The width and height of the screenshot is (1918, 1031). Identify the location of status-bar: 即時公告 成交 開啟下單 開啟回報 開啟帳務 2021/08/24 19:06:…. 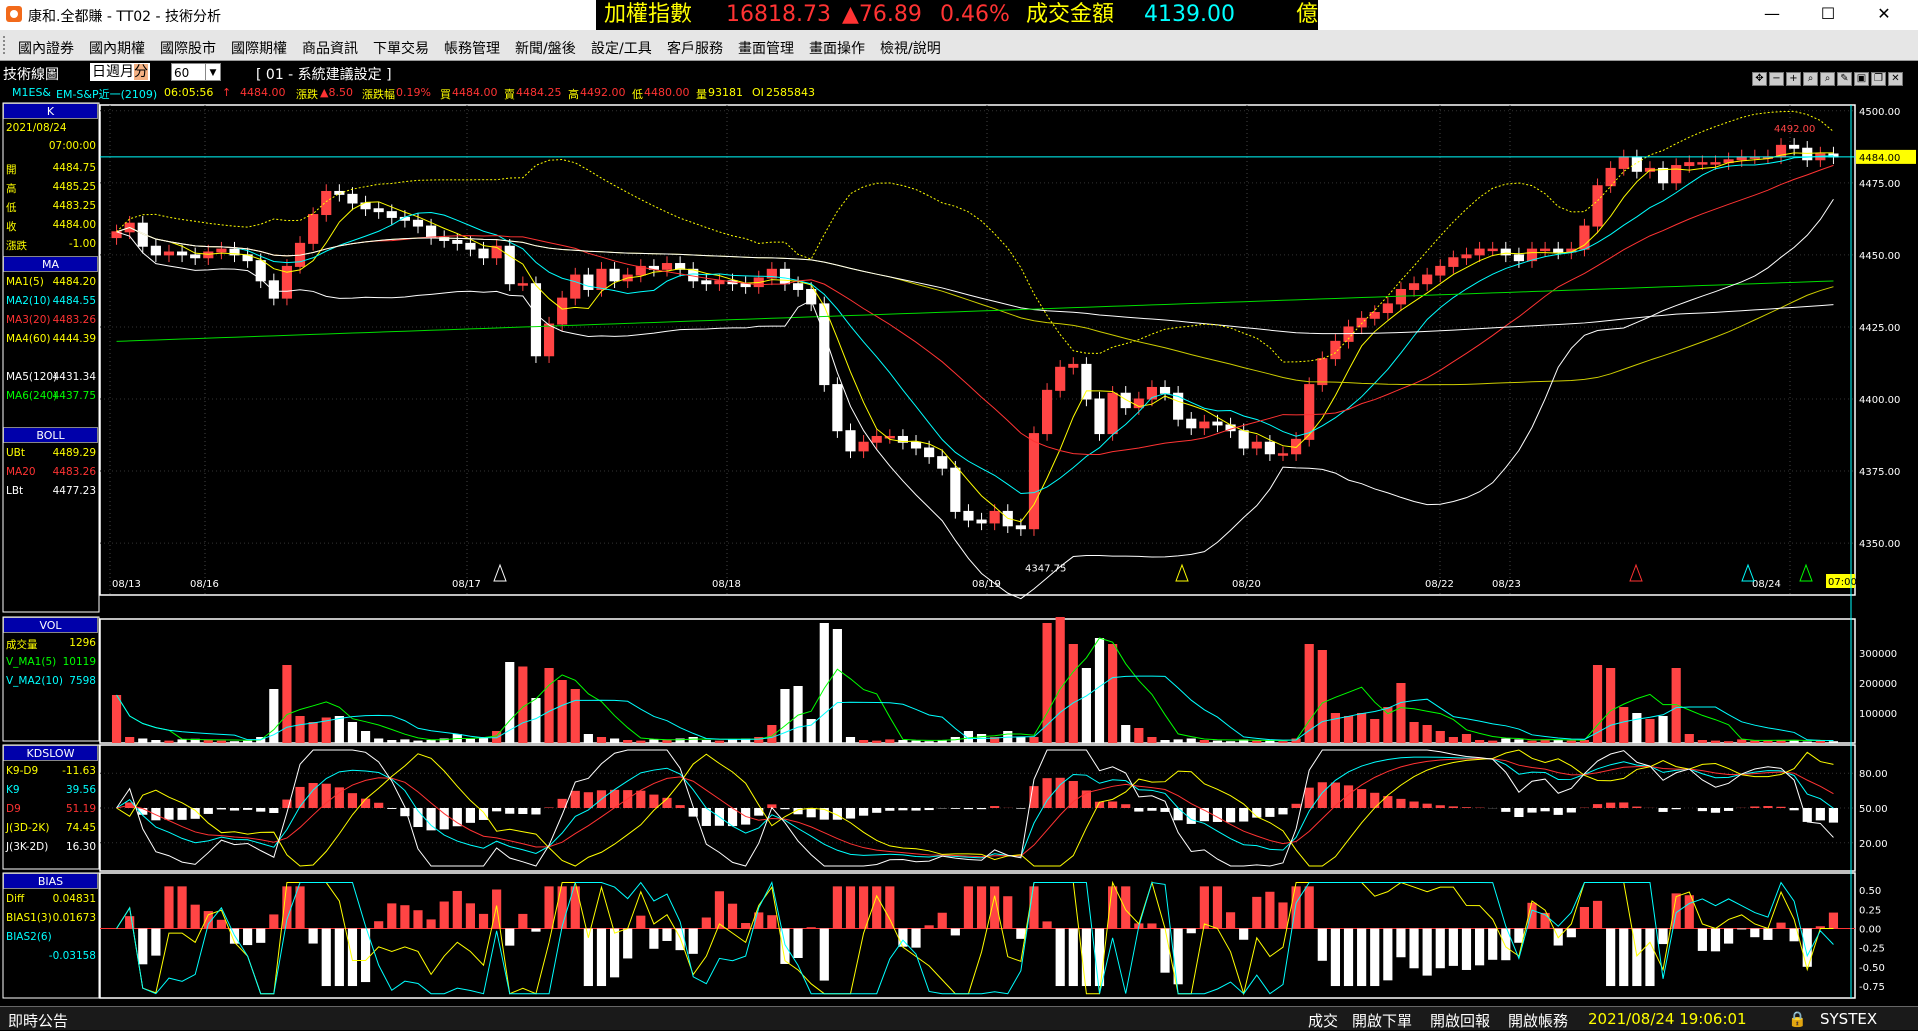
(959, 1018).